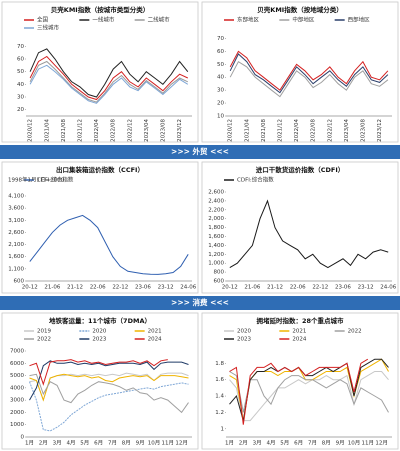  What do you see at coordinates (247, 130) in the screenshot?
I see `x-tick-label: 2021/04` at bounding box center [247, 130].